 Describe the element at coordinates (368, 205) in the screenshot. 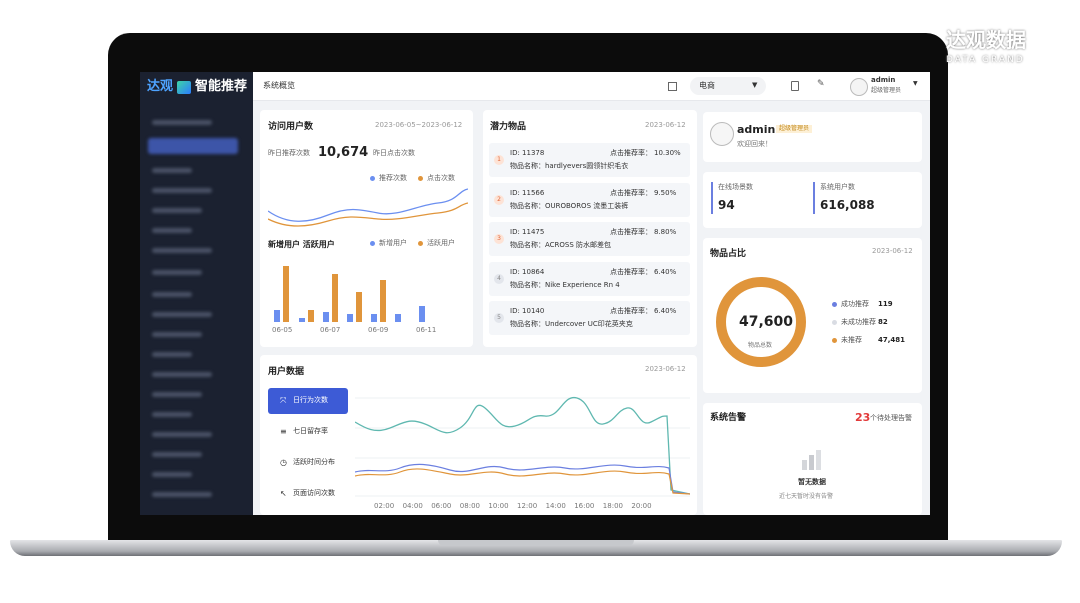

I see `line-recommend` at that location.